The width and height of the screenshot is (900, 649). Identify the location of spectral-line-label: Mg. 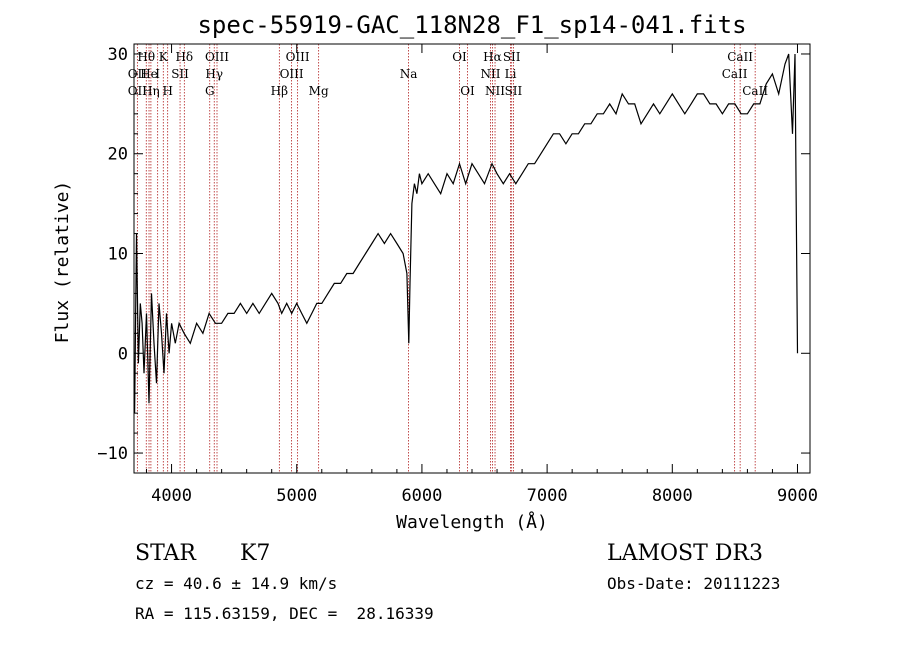
(319, 91).